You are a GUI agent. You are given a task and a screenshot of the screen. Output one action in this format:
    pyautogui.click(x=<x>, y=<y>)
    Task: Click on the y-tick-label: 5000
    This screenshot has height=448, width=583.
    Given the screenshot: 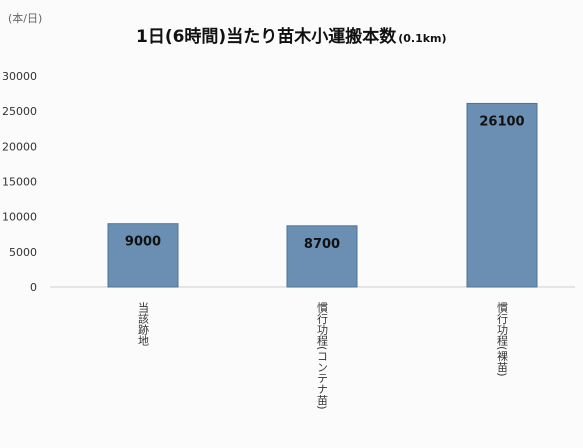 What is the action you would take?
    pyautogui.click(x=23, y=252)
    